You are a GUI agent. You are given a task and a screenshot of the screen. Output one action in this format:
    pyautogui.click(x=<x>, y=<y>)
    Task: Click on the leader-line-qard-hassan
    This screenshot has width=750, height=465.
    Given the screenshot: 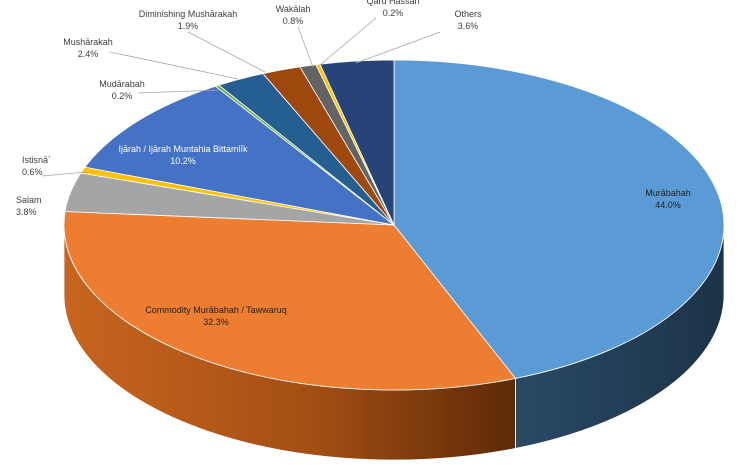 What is the action you would take?
    pyautogui.click(x=348, y=41)
    